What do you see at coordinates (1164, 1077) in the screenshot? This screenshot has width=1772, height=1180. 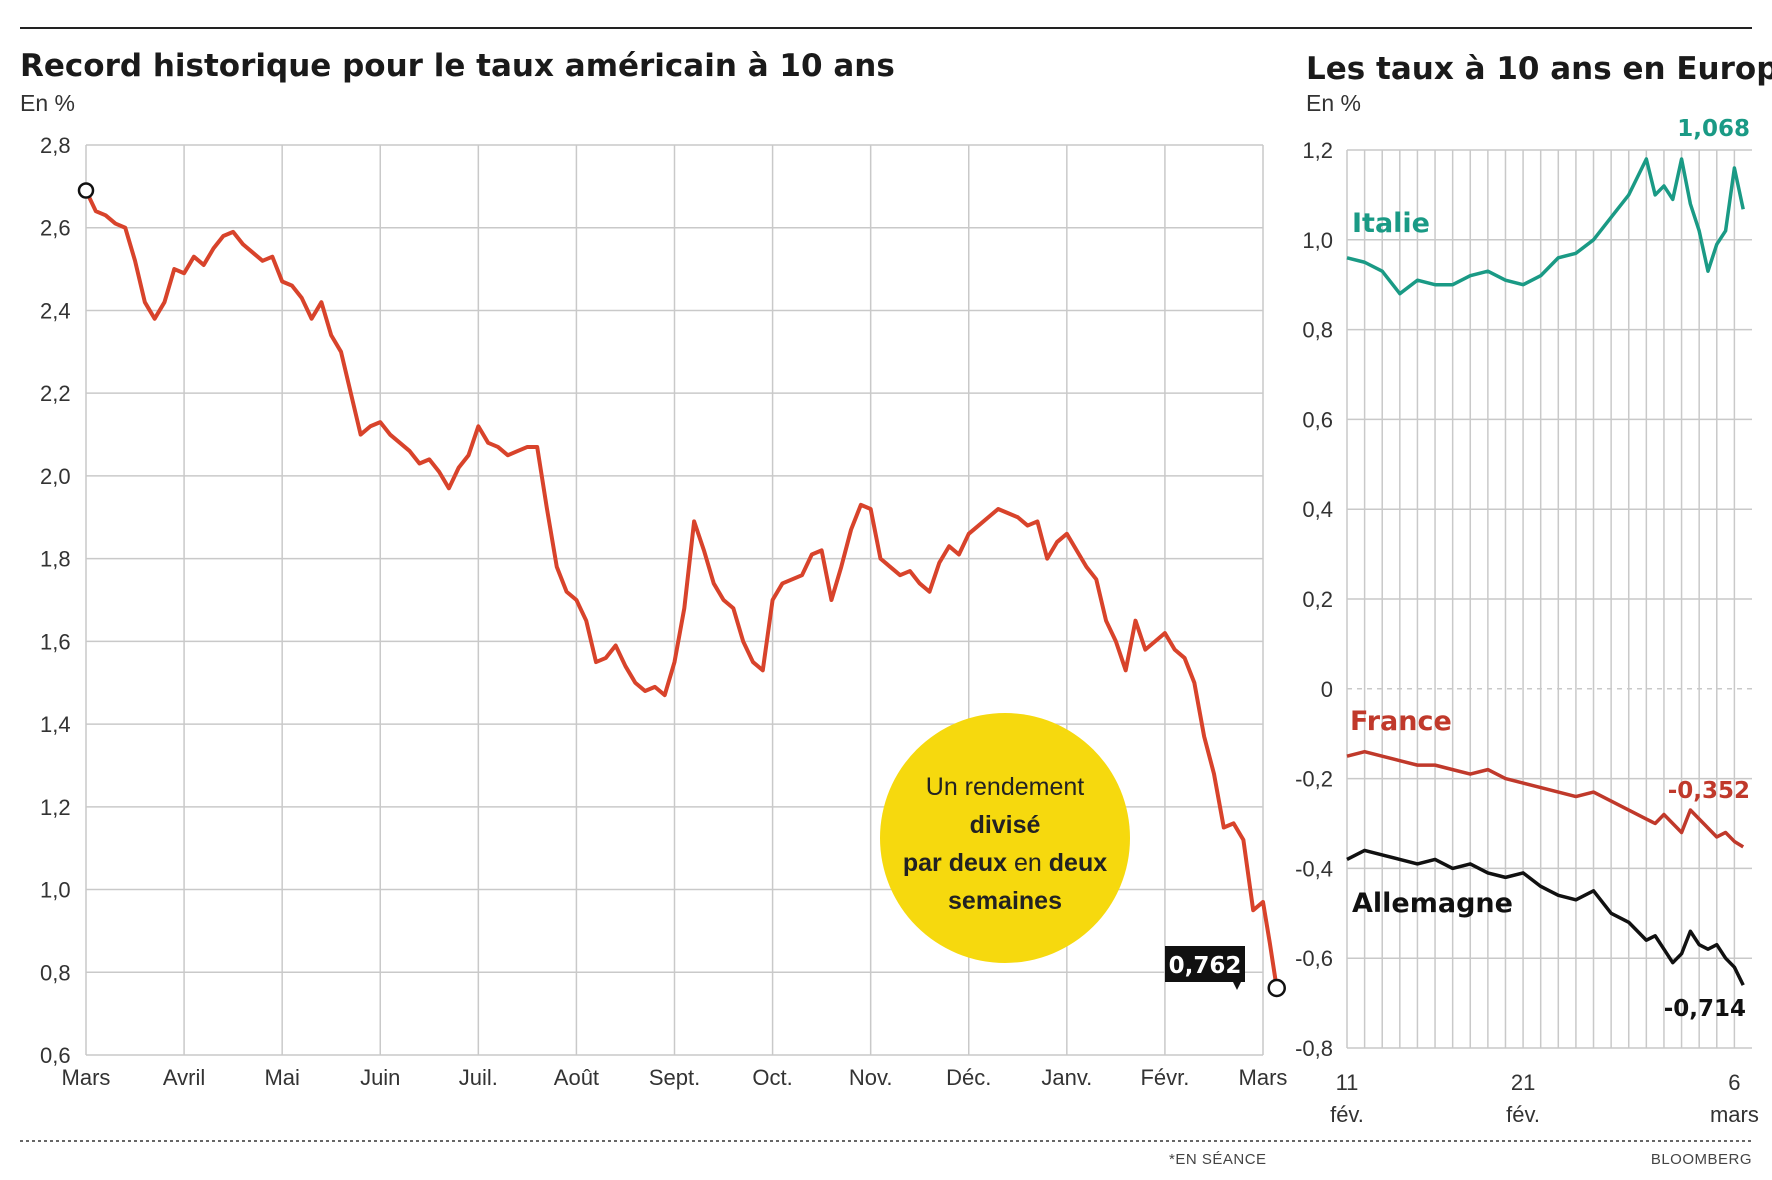 I see `us-x-tick: Févr.` at bounding box center [1164, 1077].